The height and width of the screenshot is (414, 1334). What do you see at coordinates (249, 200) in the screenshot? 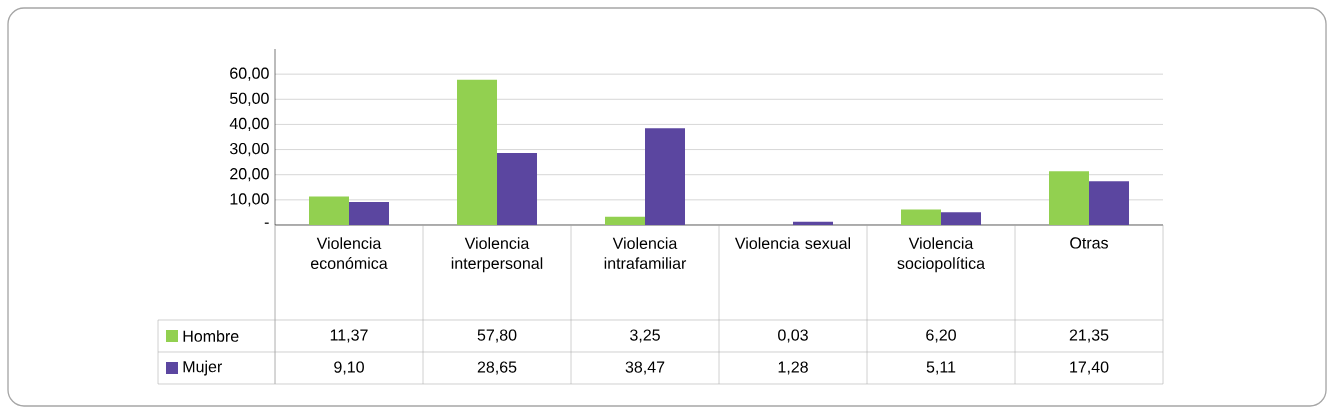
I see `y-tick-label: 10,00` at bounding box center [249, 200].